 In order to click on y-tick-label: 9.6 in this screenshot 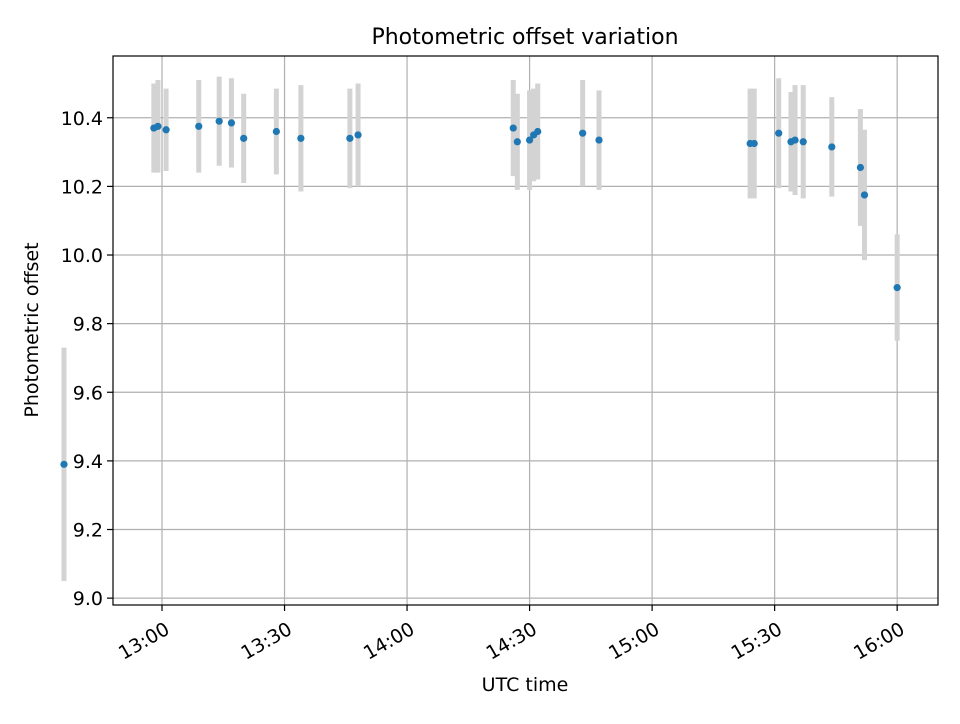, I will do `click(88, 393)`.